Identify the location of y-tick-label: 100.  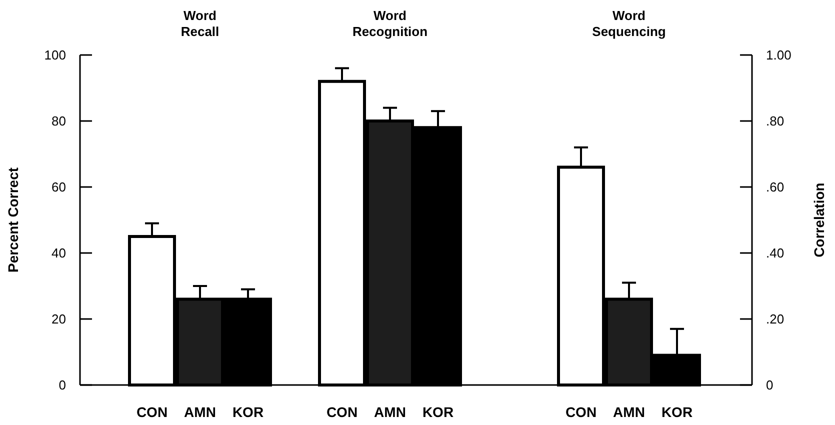
(55, 55).